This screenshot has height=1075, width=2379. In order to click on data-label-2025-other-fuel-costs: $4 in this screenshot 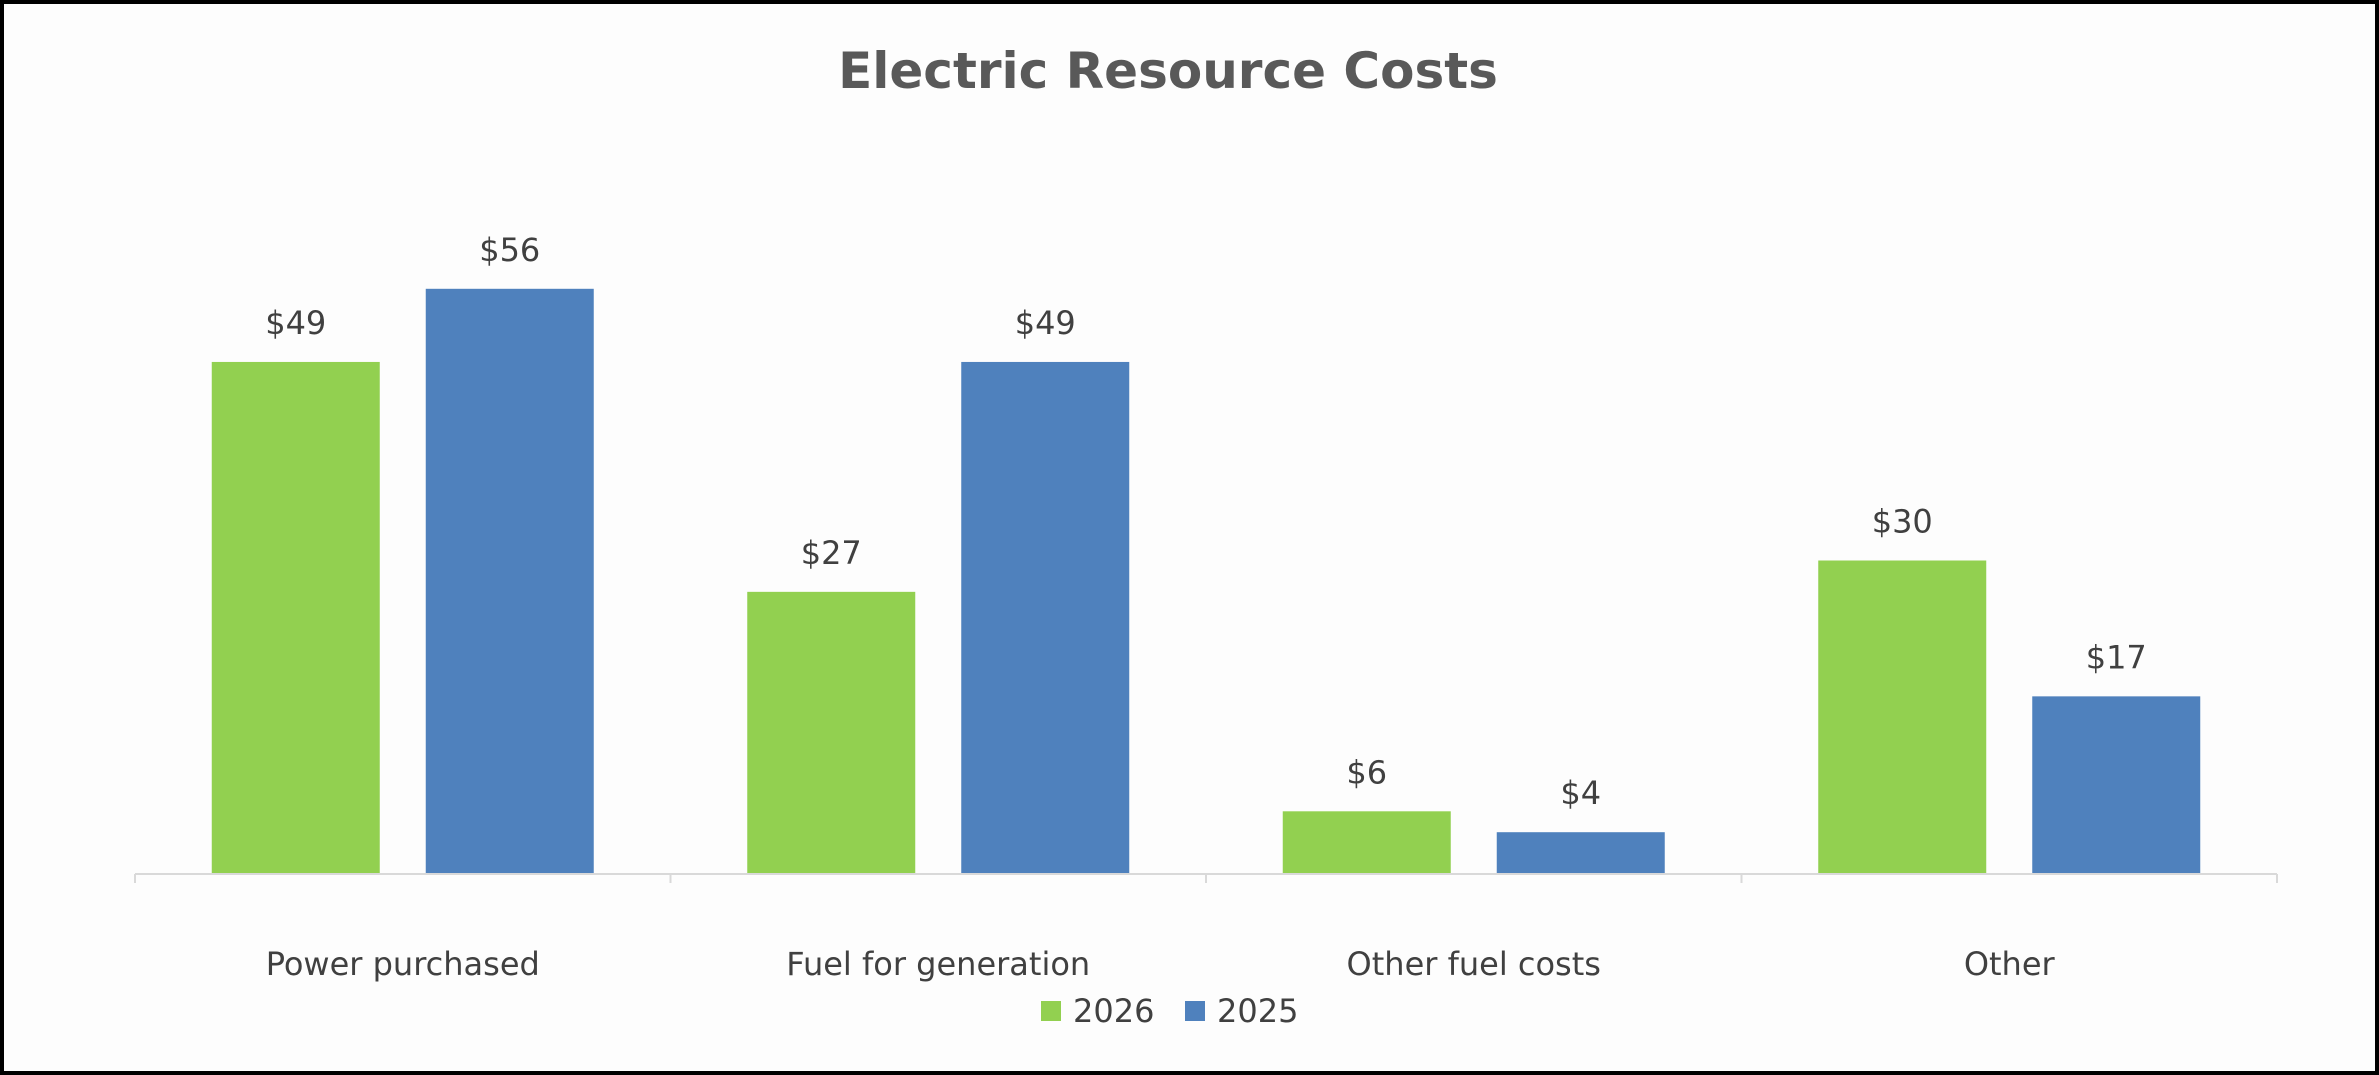, I will do `click(1580, 793)`.